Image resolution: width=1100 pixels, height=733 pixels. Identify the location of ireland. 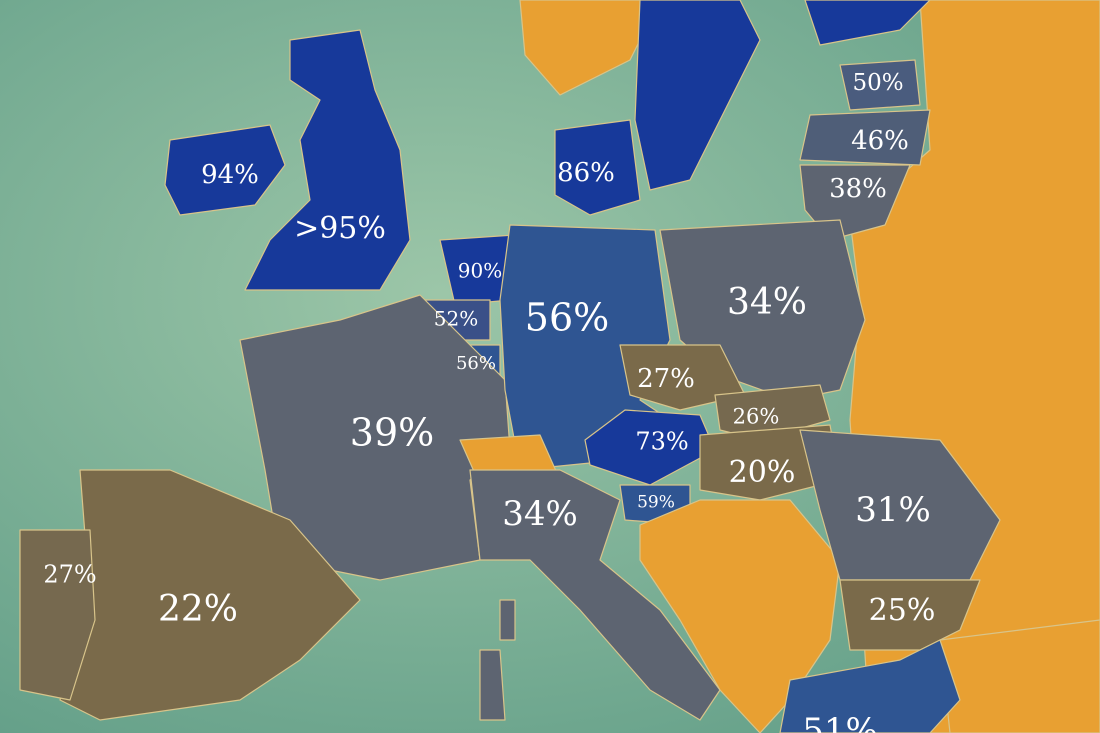
(225, 170).